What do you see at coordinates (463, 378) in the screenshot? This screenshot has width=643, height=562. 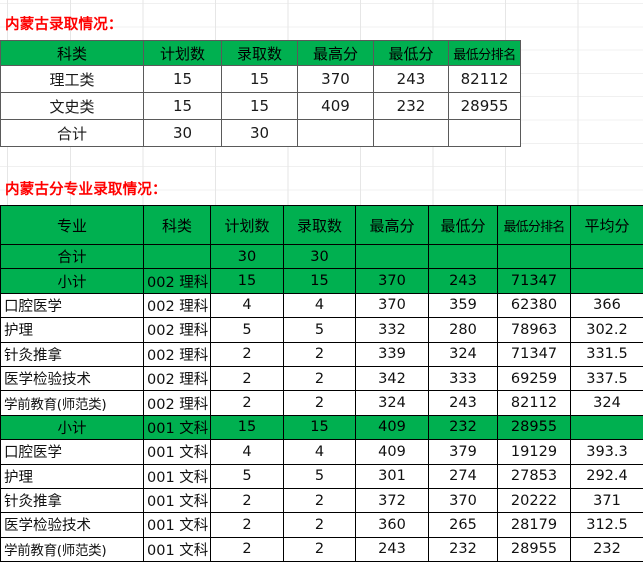 I see `major-cell-min: 333` at bounding box center [463, 378].